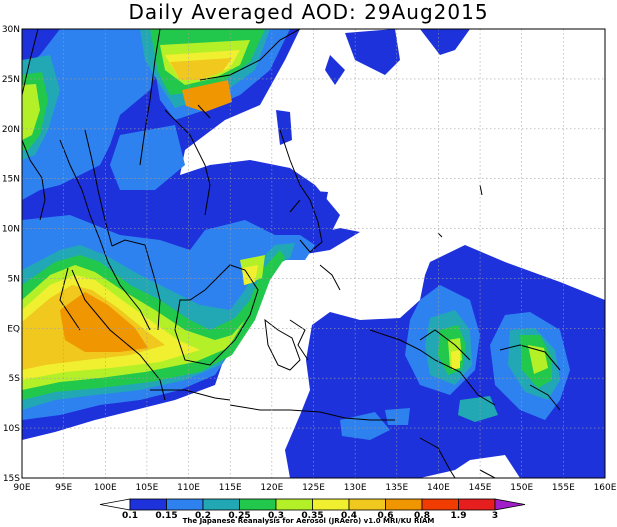 This screenshot has width=617, height=527. What do you see at coordinates (14, 279) in the screenshot?
I see `lat-tick-label: 5N` at bounding box center [14, 279].